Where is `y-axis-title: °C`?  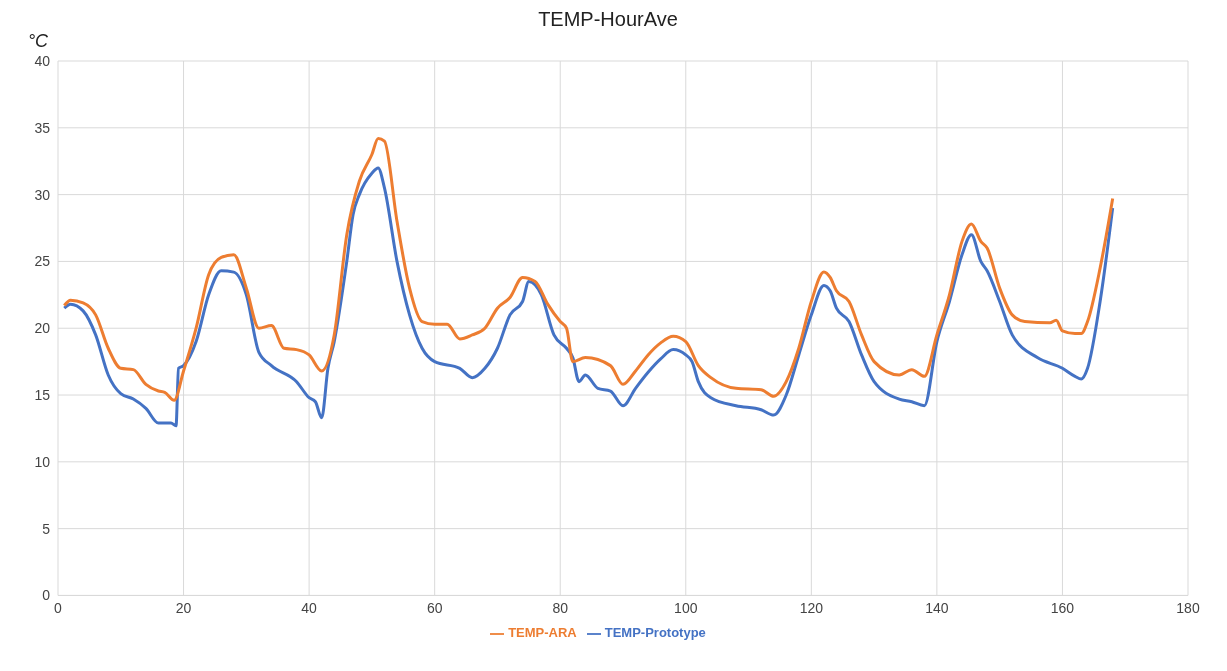 y-axis-title: °C is located at coordinates (38, 41).